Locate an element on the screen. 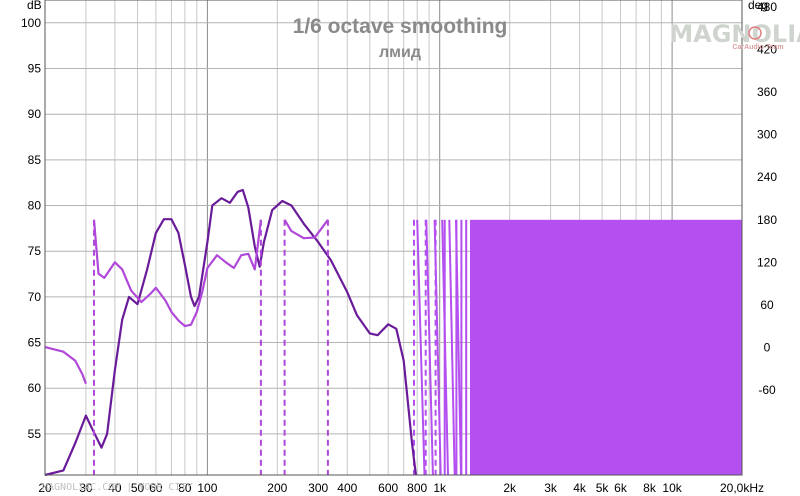  x-tick-label: 800 is located at coordinates (417, 488).